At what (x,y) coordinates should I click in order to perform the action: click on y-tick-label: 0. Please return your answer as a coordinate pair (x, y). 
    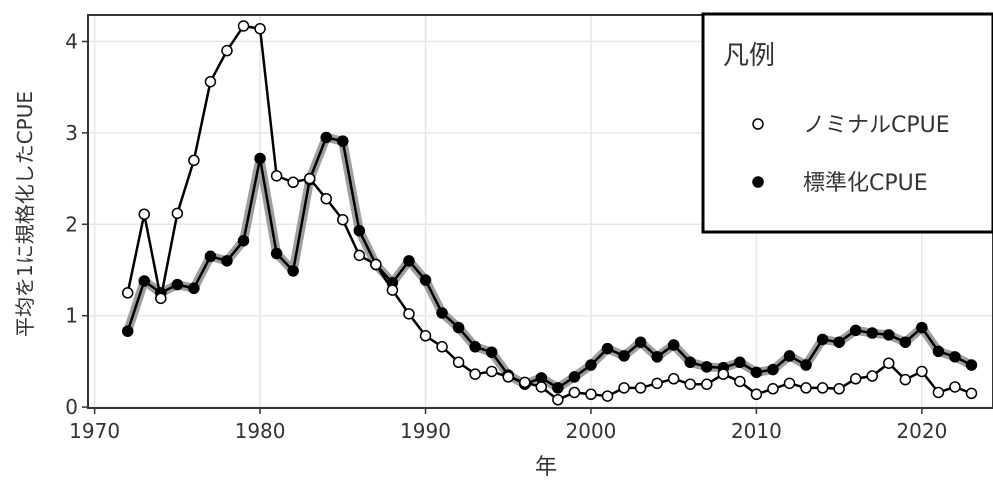
    Looking at the image, I should click on (71, 407).